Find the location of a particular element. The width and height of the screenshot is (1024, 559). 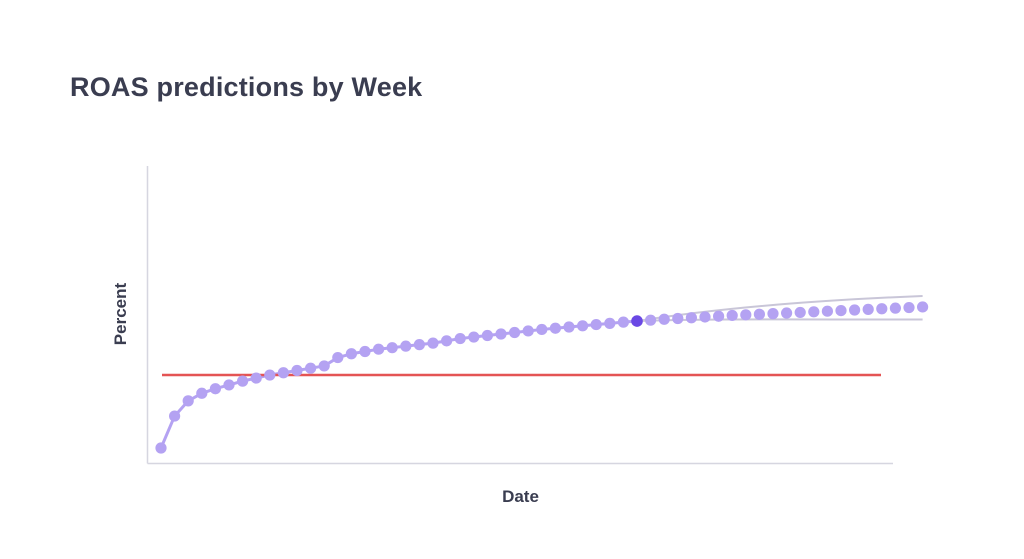

chart-title: ROAS predictions by Week is located at coordinates (246, 87).